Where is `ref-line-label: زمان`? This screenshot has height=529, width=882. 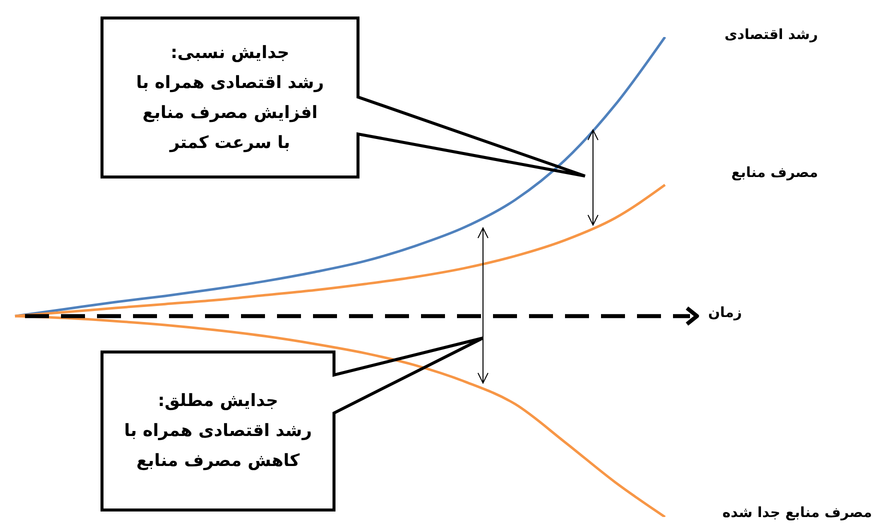 ref-line-label: زمان is located at coordinates (725, 313).